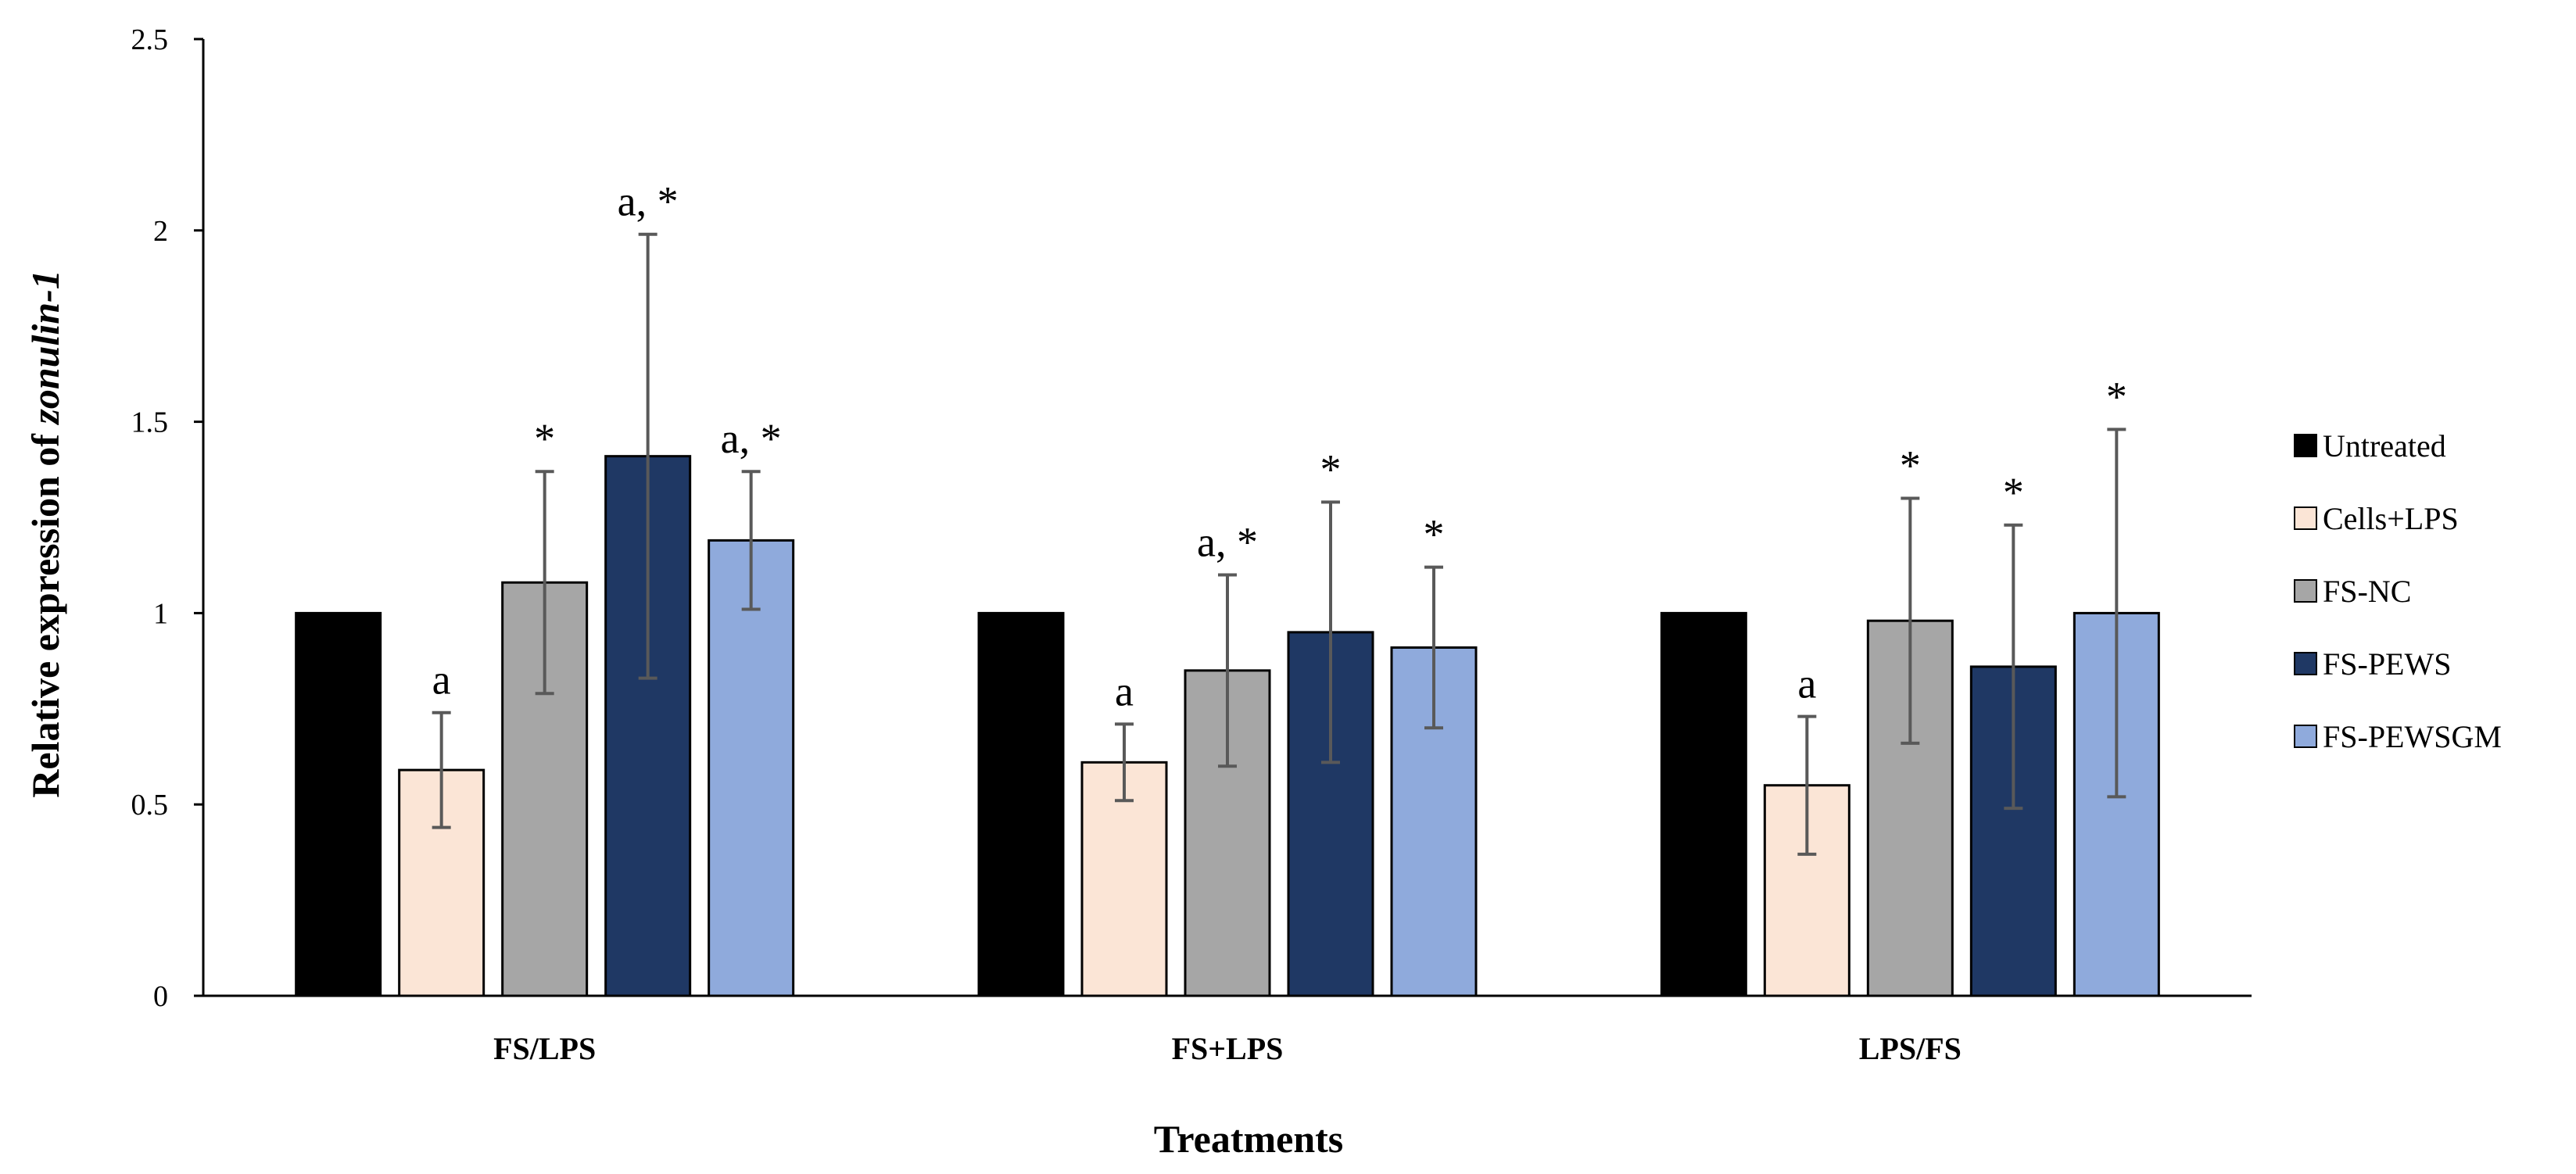 The image size is (2576, 1174). Describe the element at coordinates (1249, 1139) in the screenshot. I see `x-axis-title: Treatments` at that location.